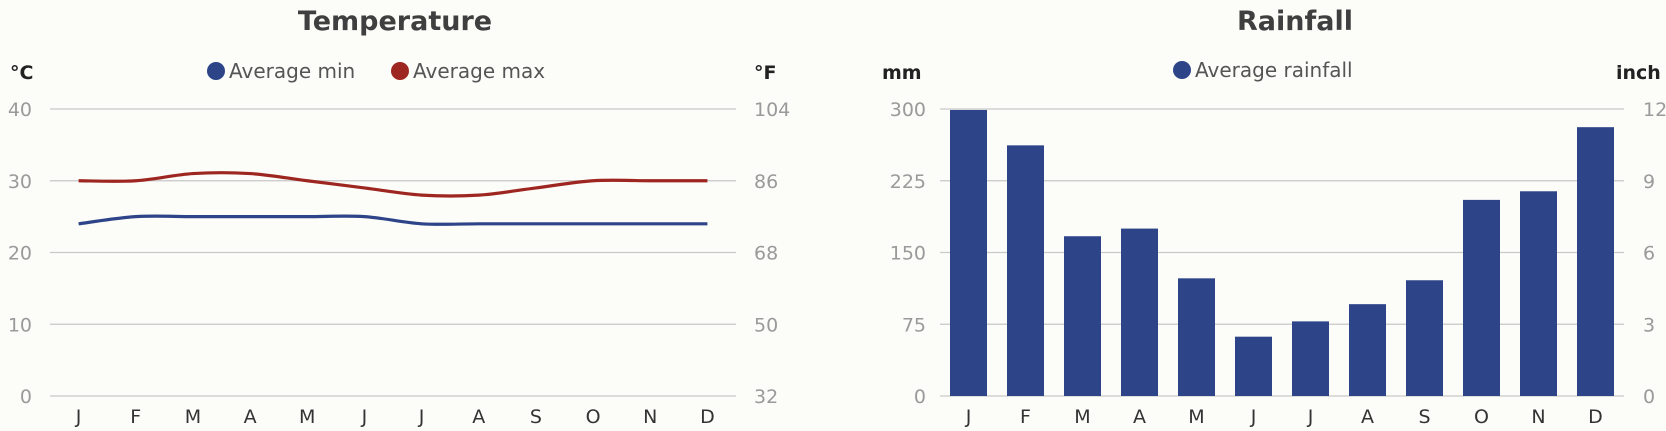  I want to click on left-tick-label: 10, so click(20, 325).